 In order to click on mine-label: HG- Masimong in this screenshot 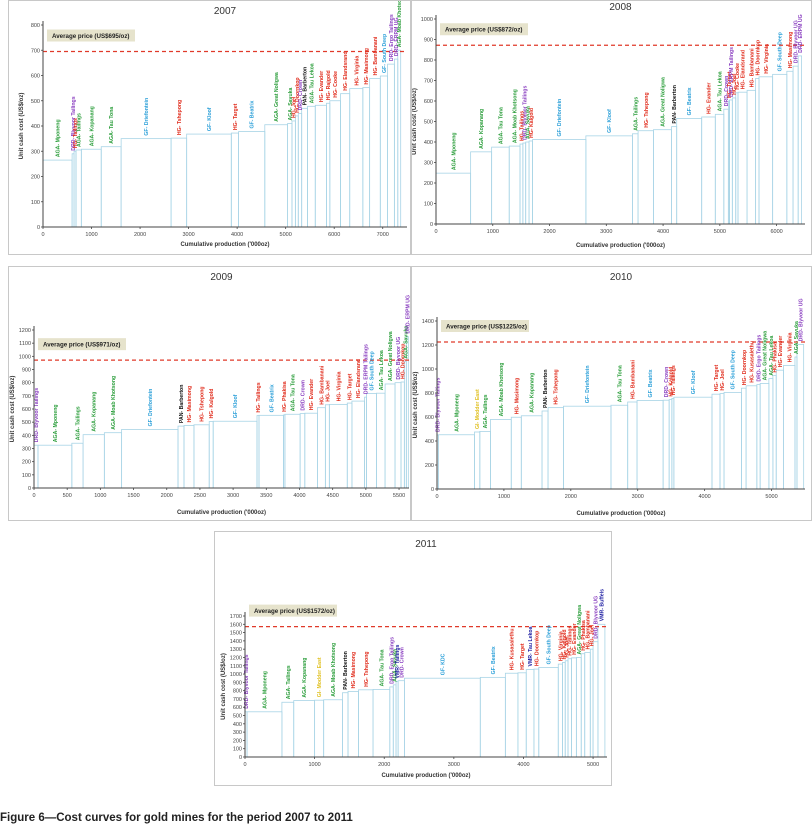, I will do `click(517, 396)`.